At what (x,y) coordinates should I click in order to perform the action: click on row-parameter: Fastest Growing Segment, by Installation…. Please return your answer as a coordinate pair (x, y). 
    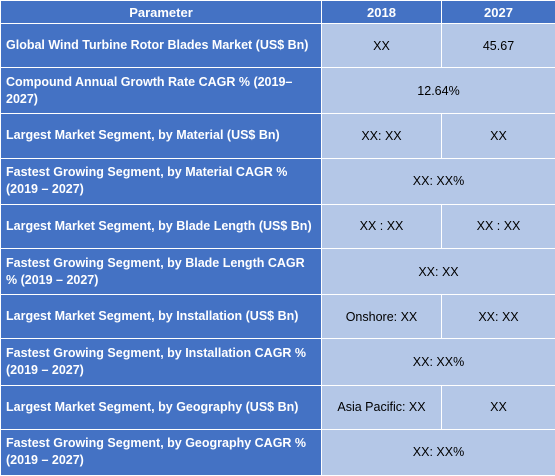
    Looking at the image, I should click on (161, 362).